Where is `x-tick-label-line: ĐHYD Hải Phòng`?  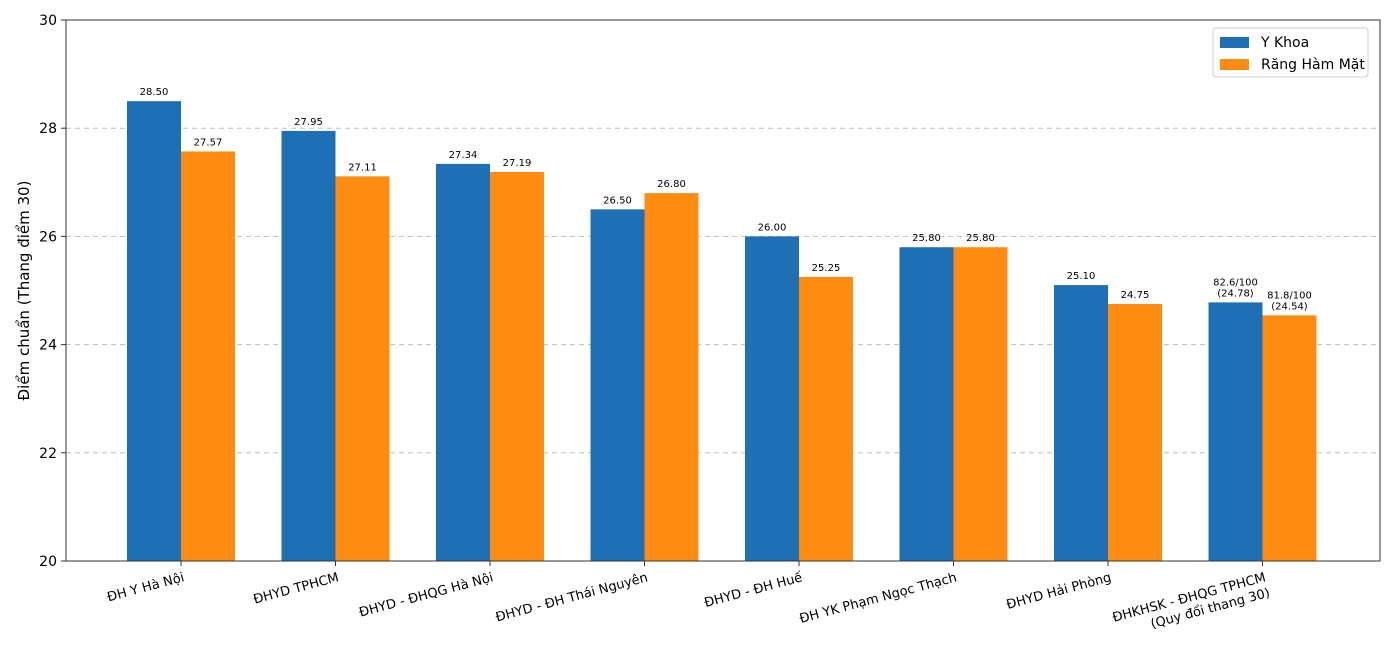 x-tick-label-line: ĐHYD Hải Phòng is located at coordinates (1059, 591).